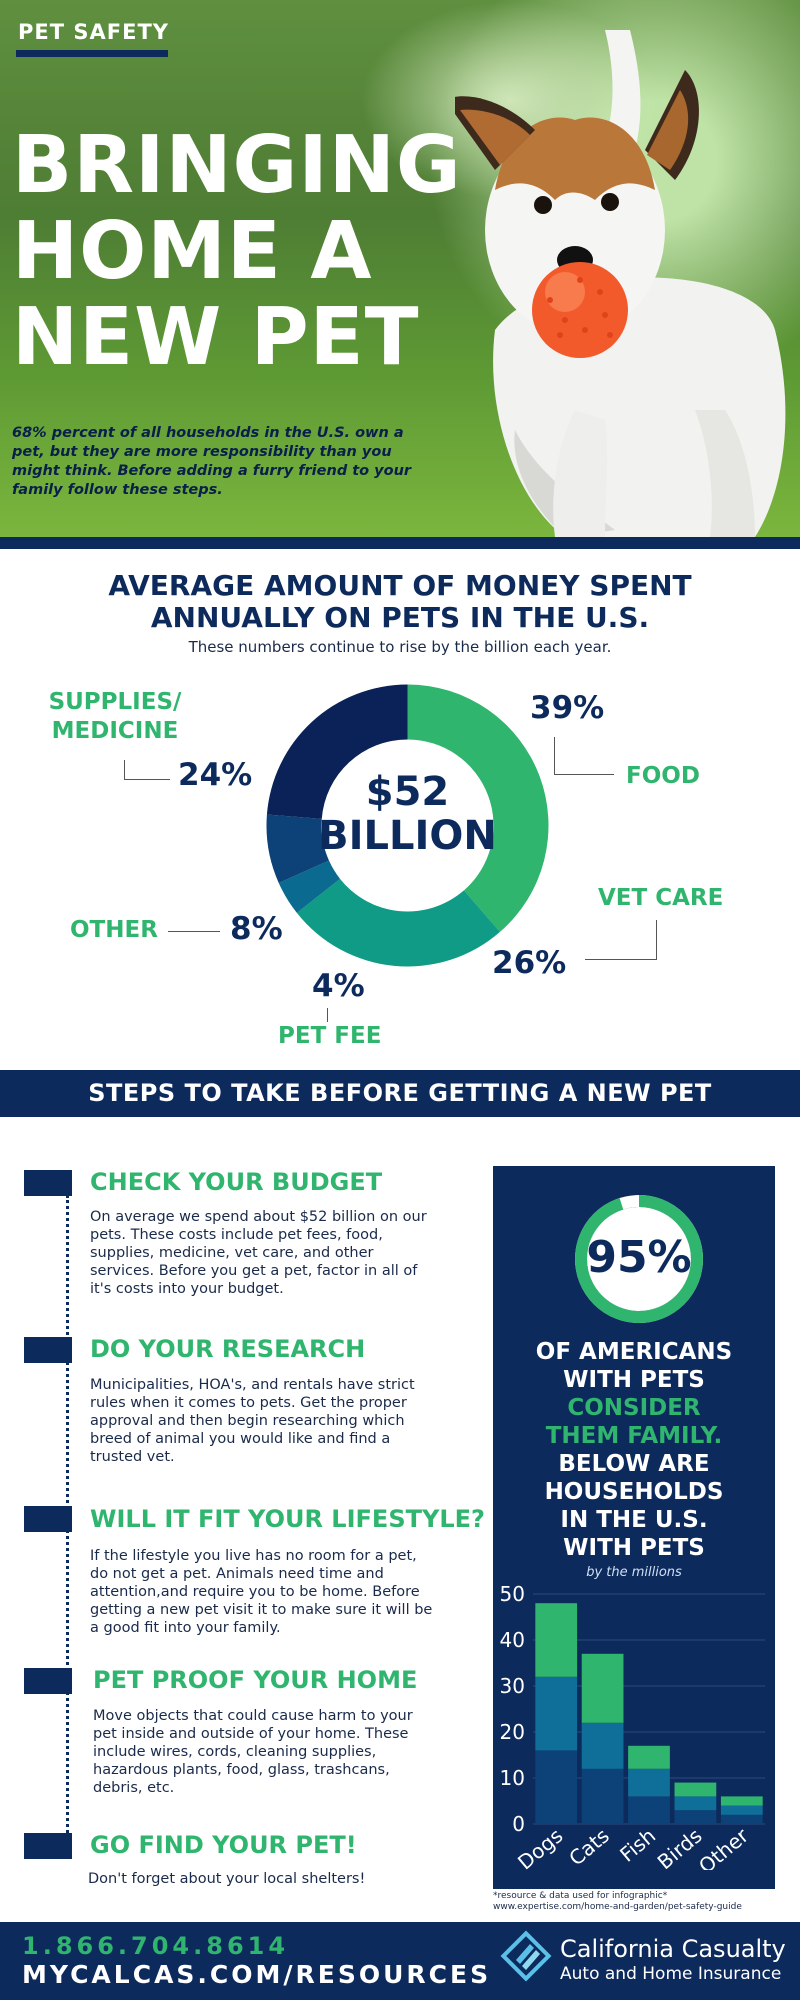 This screenshot has height=2000, width=800. I want to click on bar-fish-seg2, so click(649, 1782).